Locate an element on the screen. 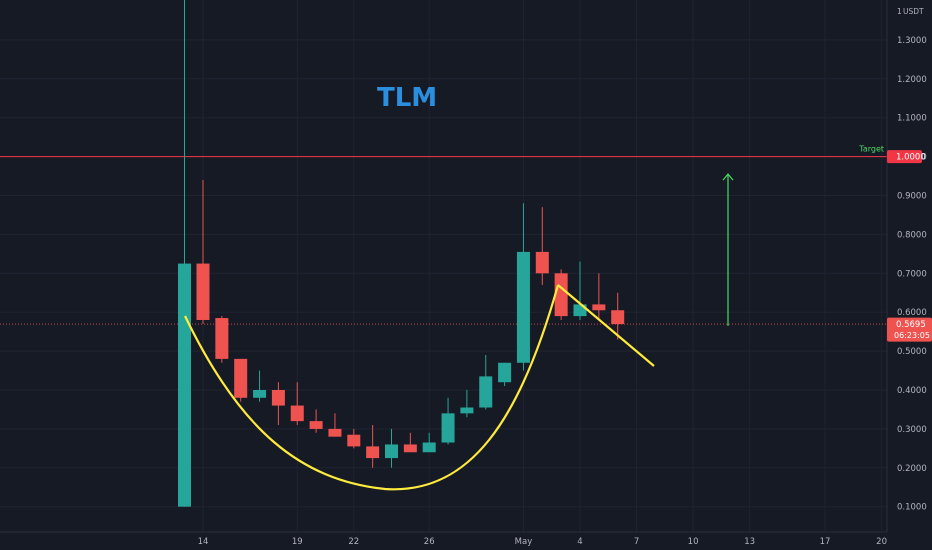  down-trend-line is located at coordinates (606, 325).